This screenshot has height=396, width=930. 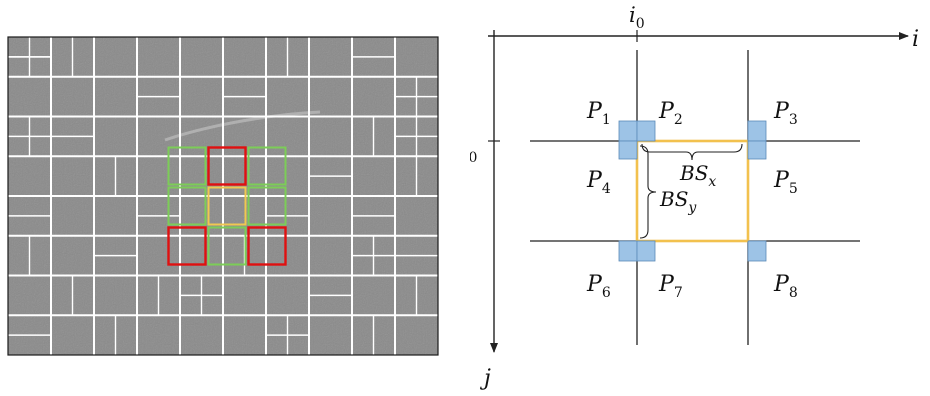 I want to click on label-p7: P7, so click(x=670, y=286).